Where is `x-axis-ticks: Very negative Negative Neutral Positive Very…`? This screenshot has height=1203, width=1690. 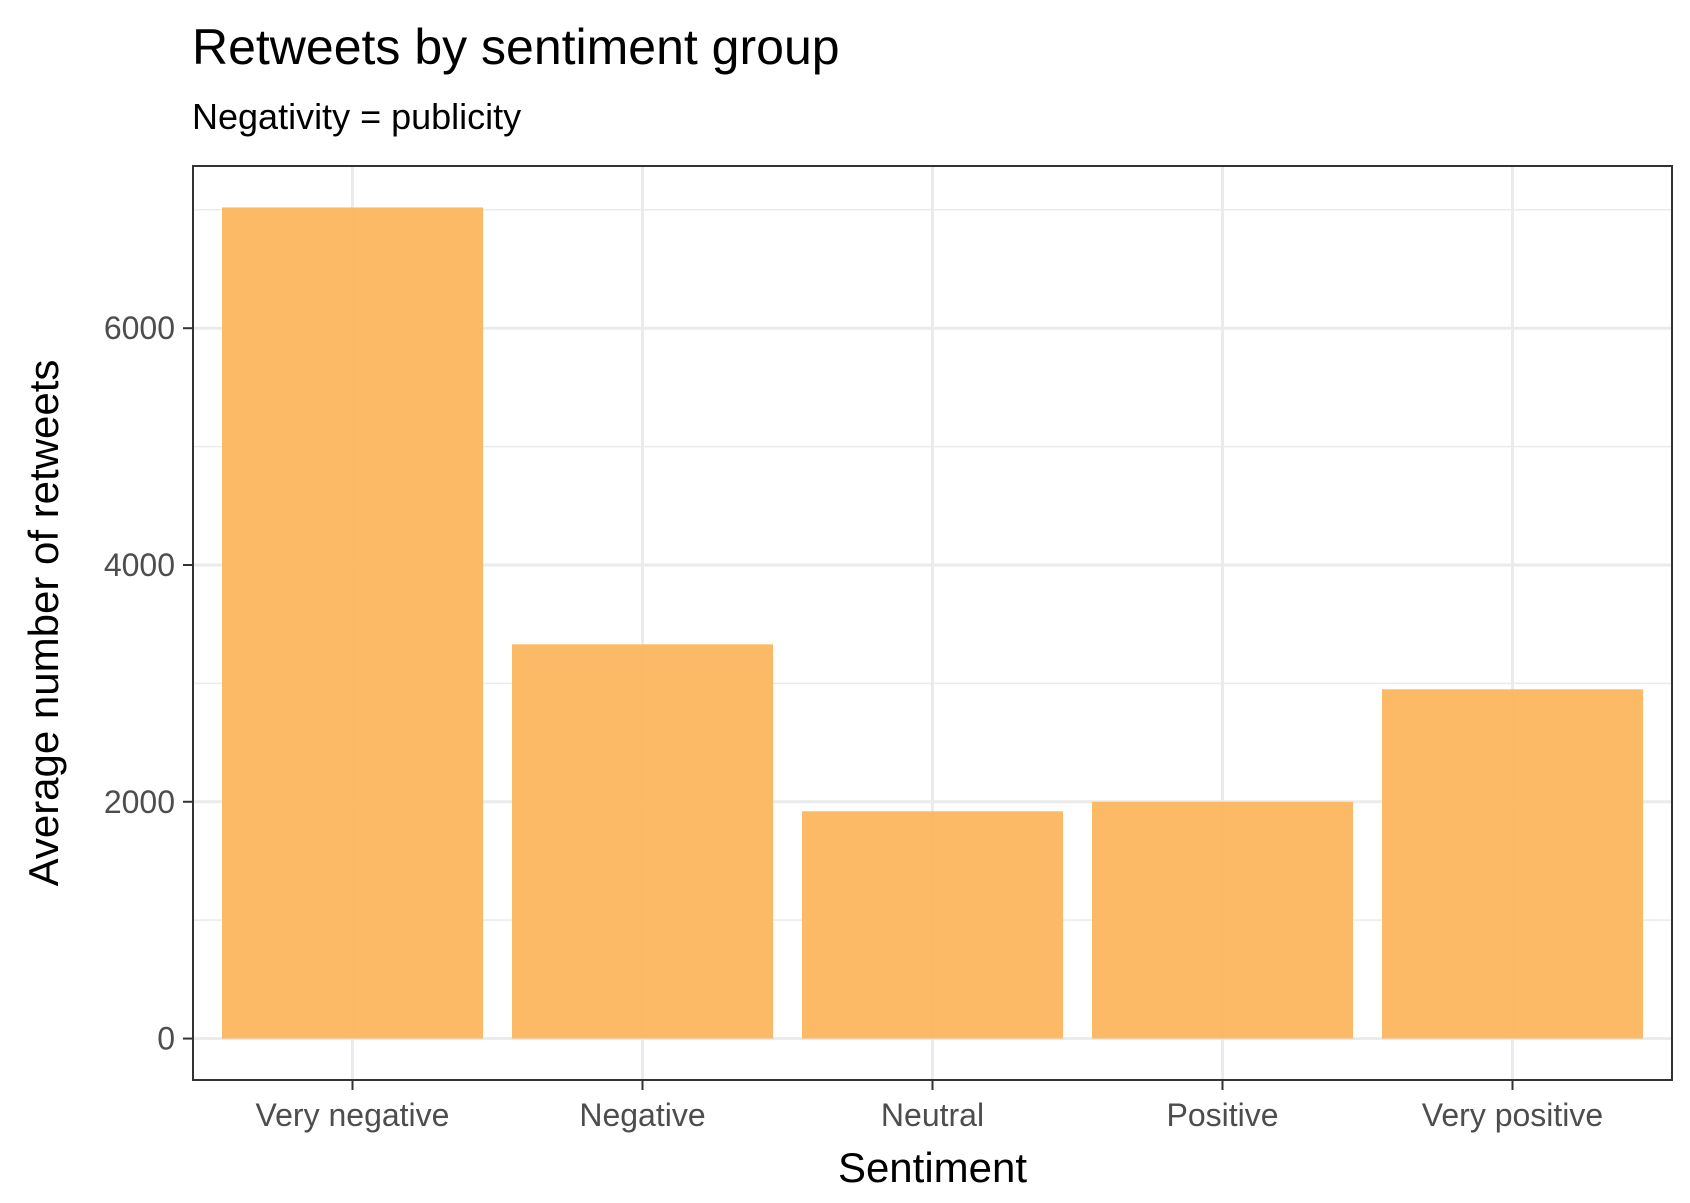 x-axis-ticks: Very negative Negative Neutral Positive Very… is located at coordinates (929, 1106).